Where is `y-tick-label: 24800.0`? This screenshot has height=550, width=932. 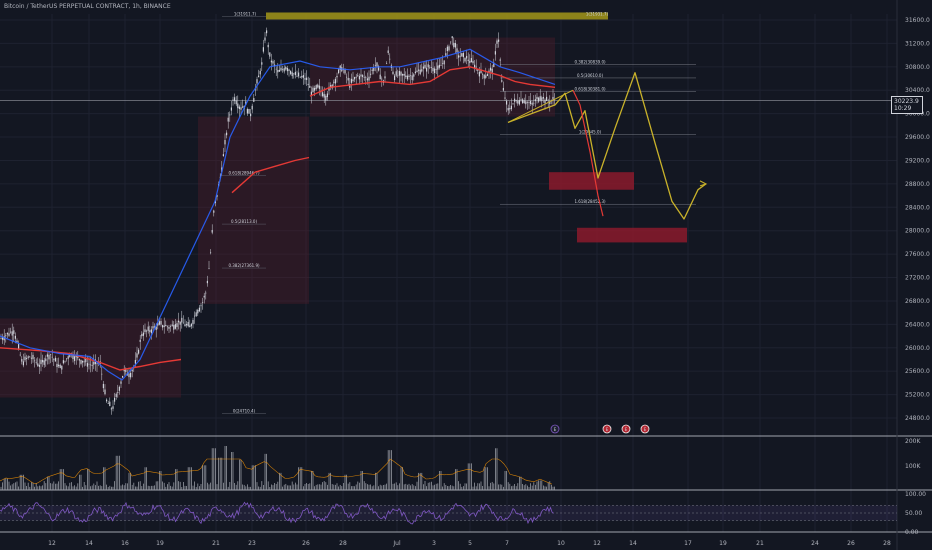 y-tick-label: 24800.0 is located at coordinates (917, 418).